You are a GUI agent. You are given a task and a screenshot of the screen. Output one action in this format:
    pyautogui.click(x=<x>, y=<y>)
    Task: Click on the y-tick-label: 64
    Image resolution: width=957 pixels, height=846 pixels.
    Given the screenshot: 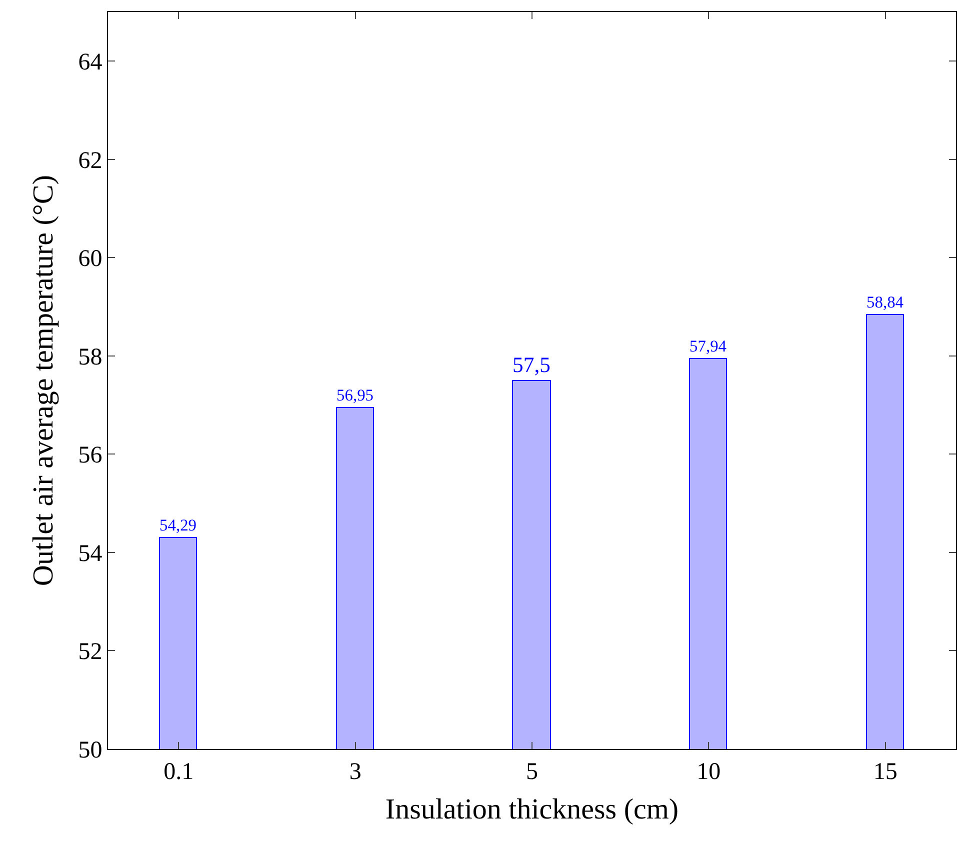 What is the action you would take?
    pyautogui.click(x=90, y=63)
    